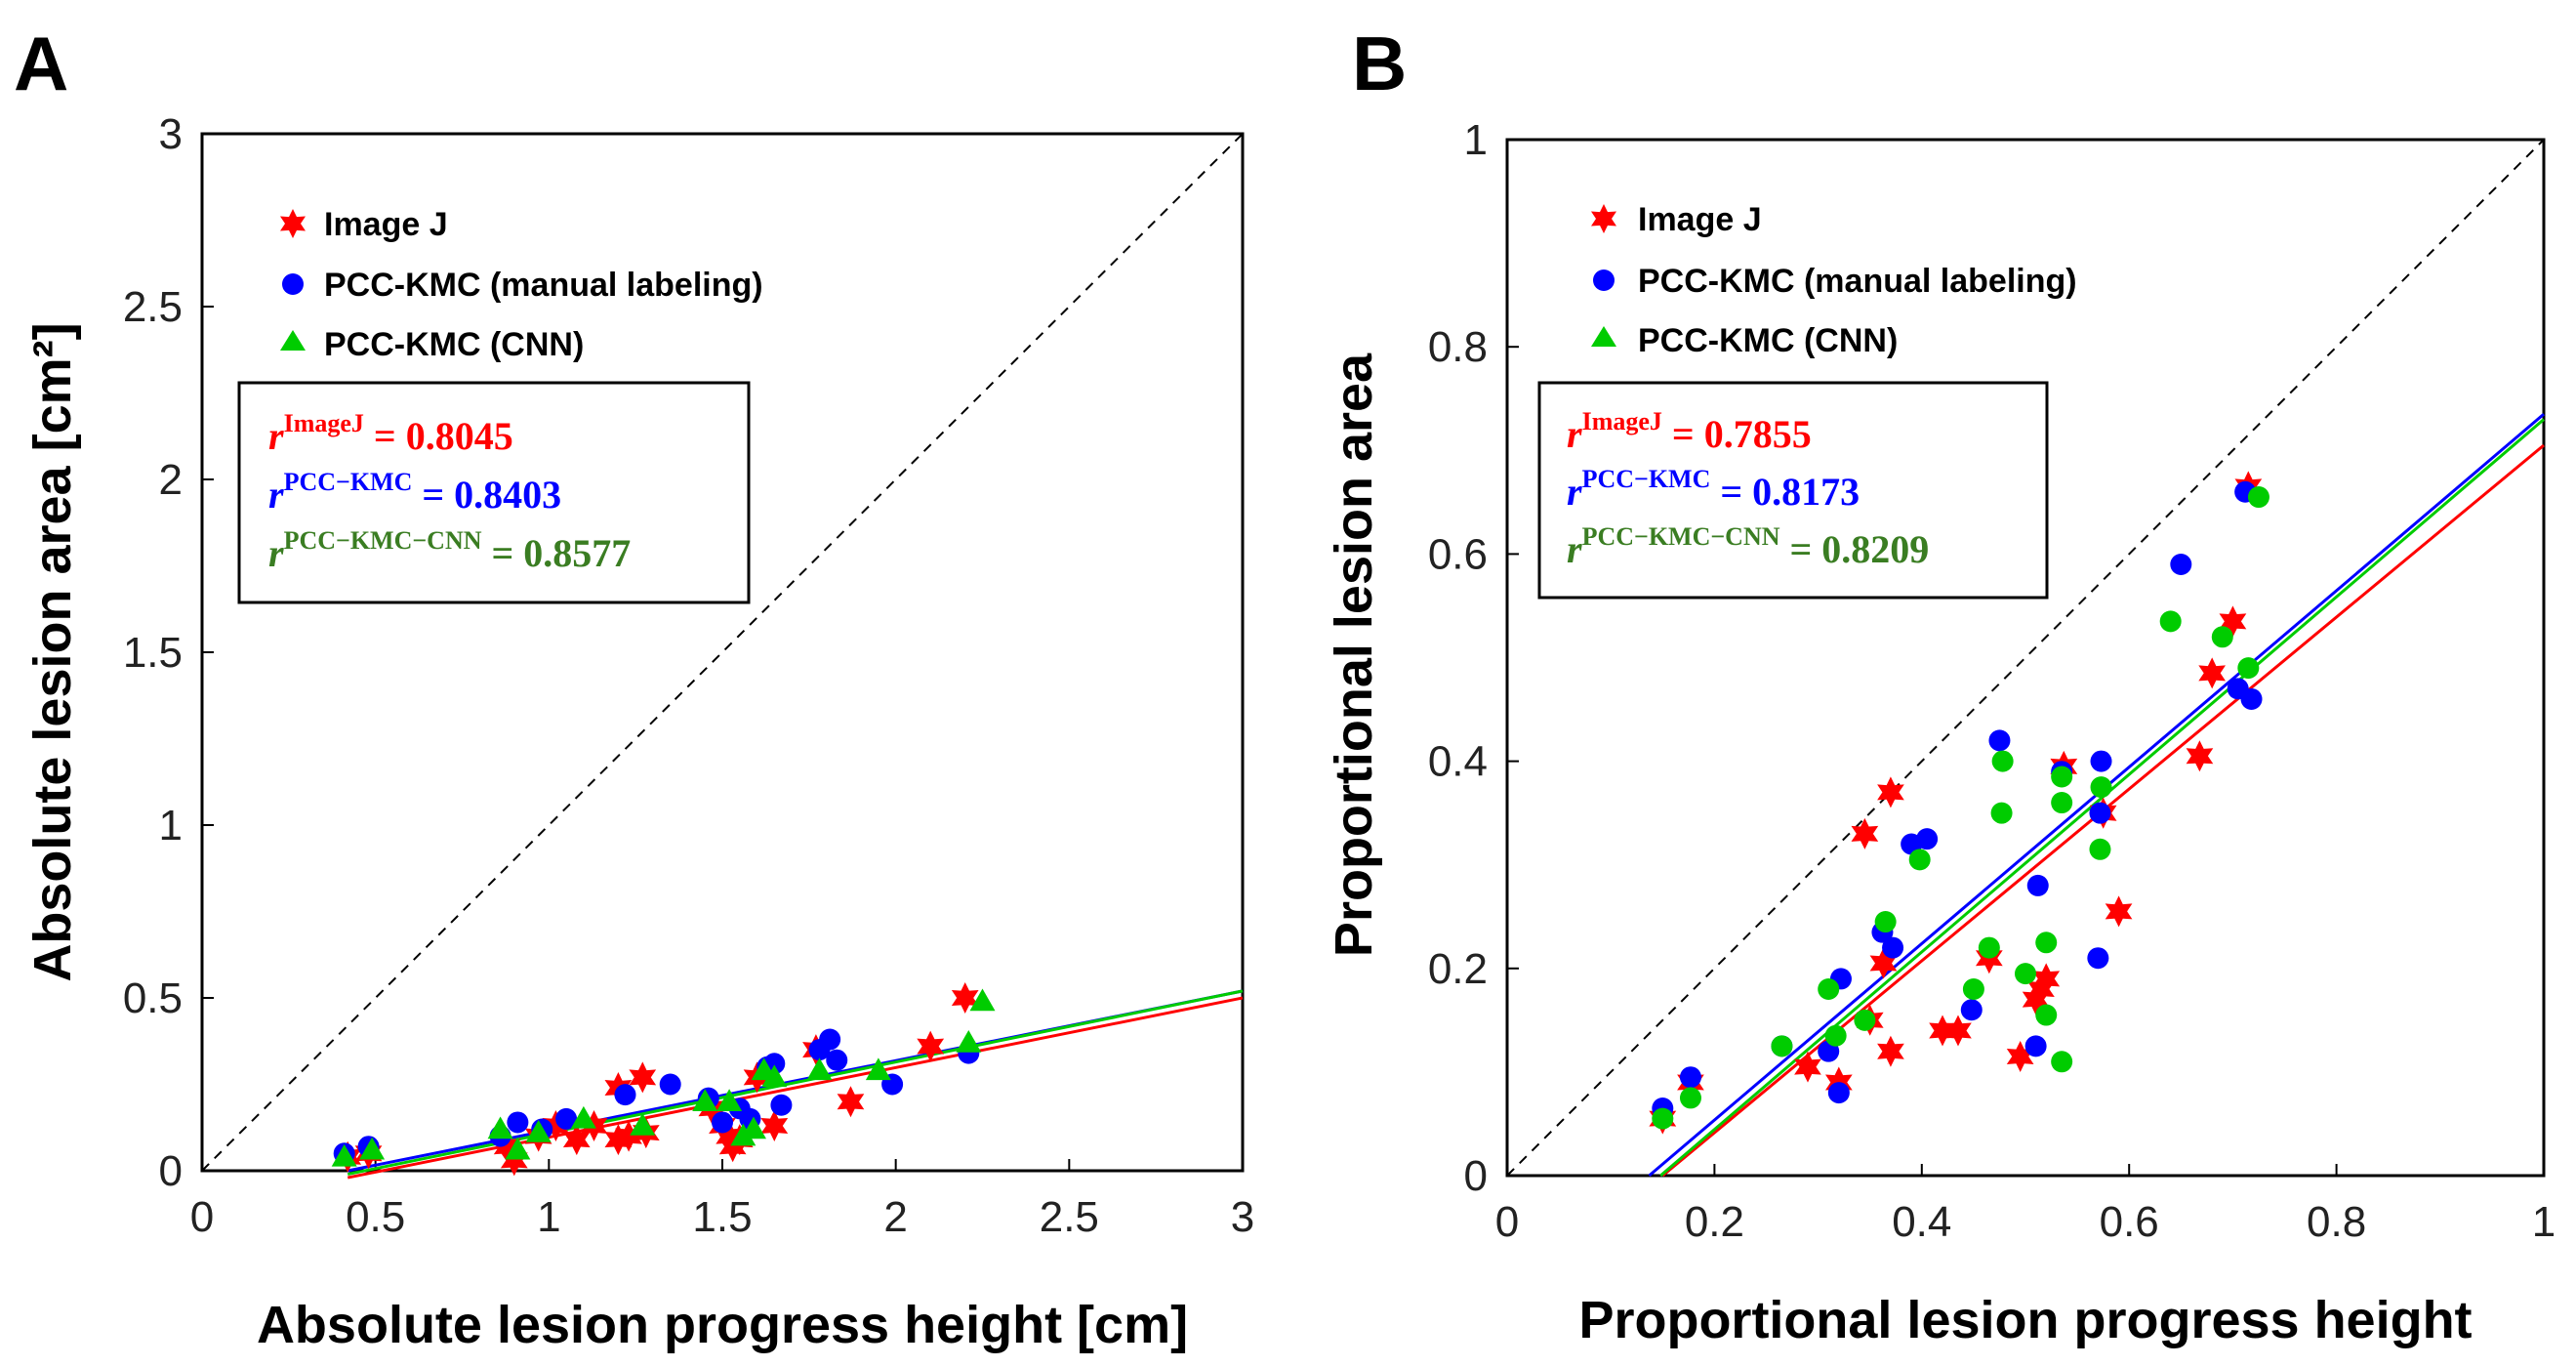 The width and height of the screenshot is (2576, 1367). What do you see at coordinates (1714, 1222) in the screenshot?
I see `x-tick-label: 0.2` at bounding box center [1714, 1222].